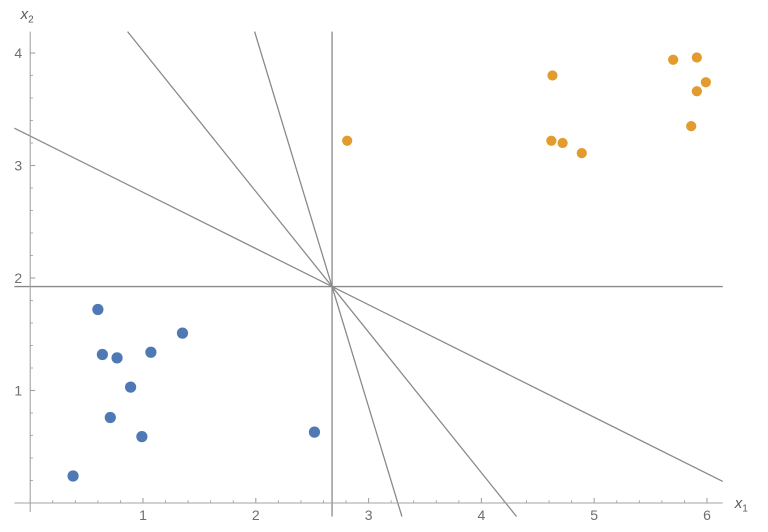 The width and height of the screenshot is (768, 532). What do you see at coordinates (27, 16) in the screenshot?
I see `y-axis-label: x2` at bounding box center [27, 16].